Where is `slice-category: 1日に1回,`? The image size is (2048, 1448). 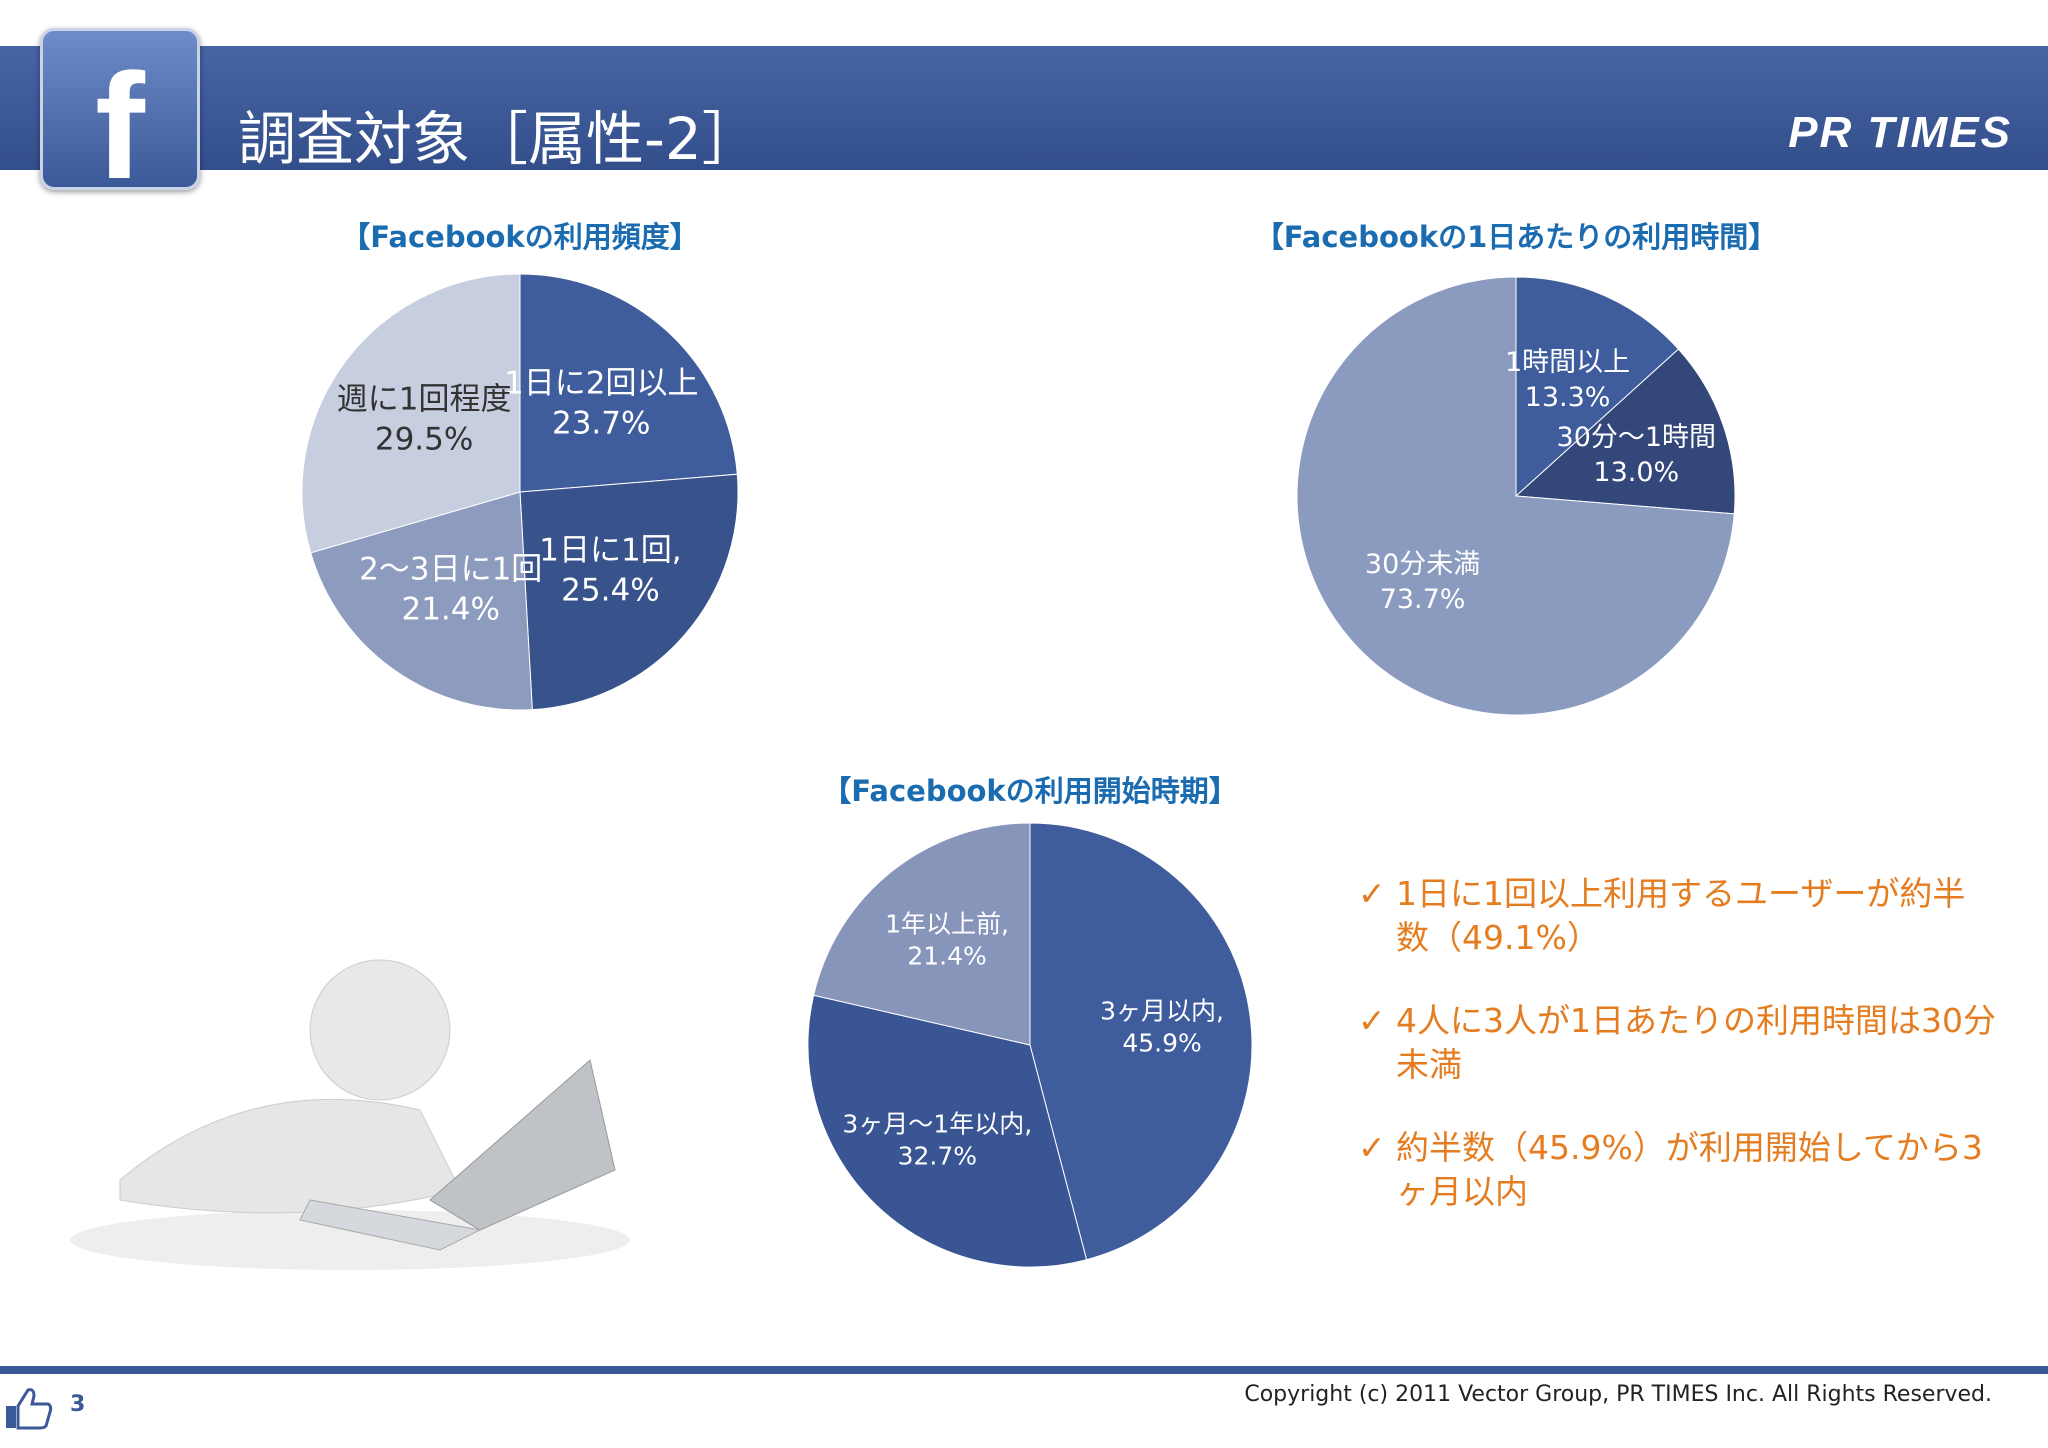
slice-category: 1日に1回, is located at coordinates (610, 550).